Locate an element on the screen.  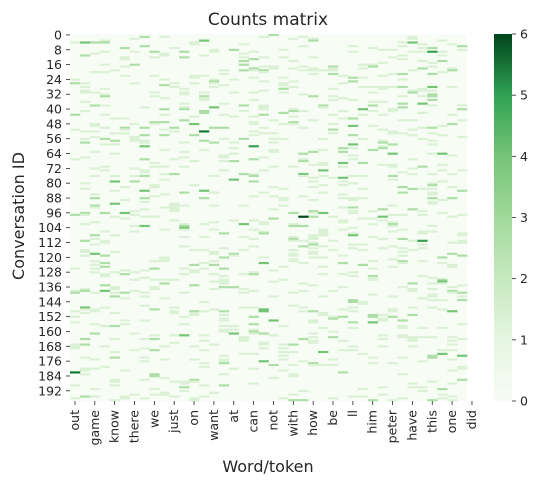
x-tick-label: peter is located at coordinates (392, 426).